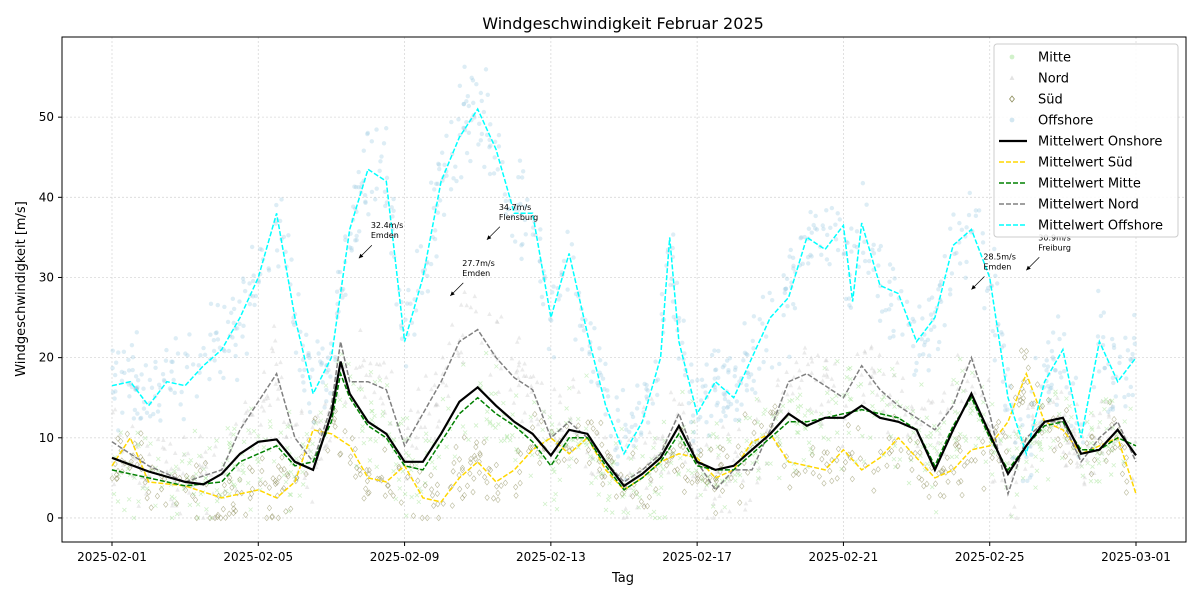 This screenshot has height=600, width=1200. What do you see at coordinates (478, 263) in the screenshot?
I see `annotation-value: 27.7m/s` at bounding box center [478, 263].